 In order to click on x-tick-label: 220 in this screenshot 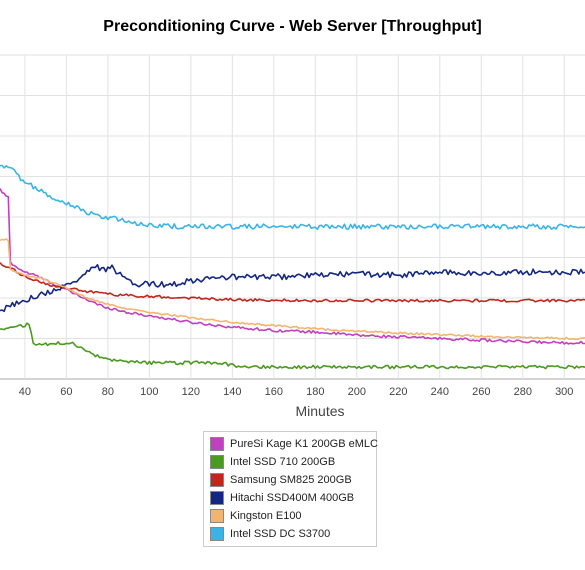, I will do `click(398, 392)`.